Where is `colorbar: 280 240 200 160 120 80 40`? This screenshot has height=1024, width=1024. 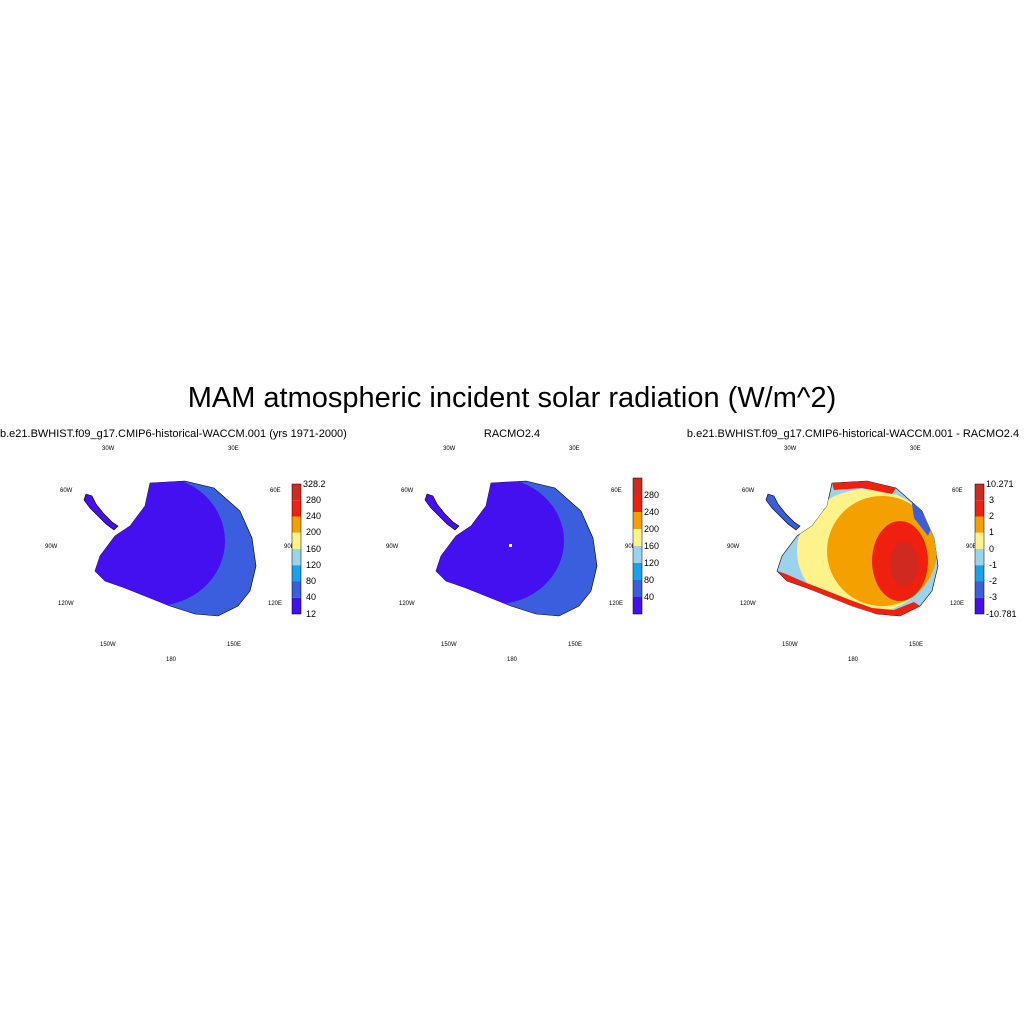
colorbar: 280 240 200 160 120 80 40 is located at coordinates (645, 546).